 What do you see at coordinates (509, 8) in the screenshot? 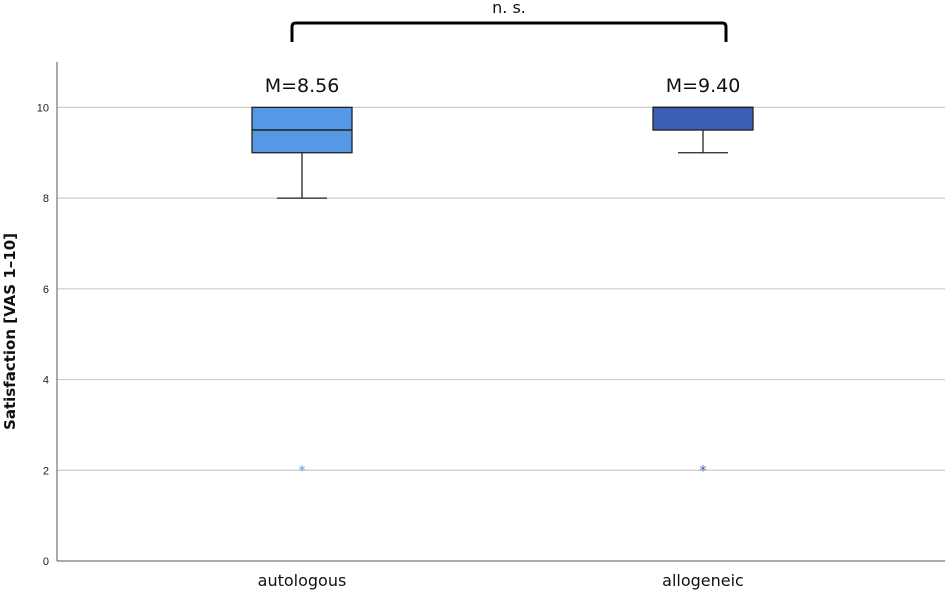
I see `significance-label: n. s.` at bounding box center [509, 8].